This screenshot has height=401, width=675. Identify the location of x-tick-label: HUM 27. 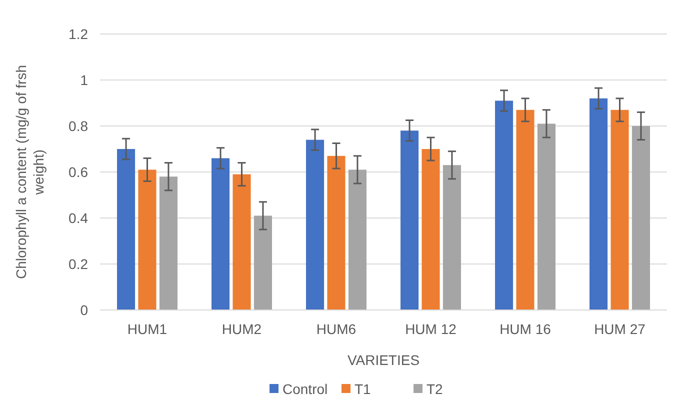
(620, 329).